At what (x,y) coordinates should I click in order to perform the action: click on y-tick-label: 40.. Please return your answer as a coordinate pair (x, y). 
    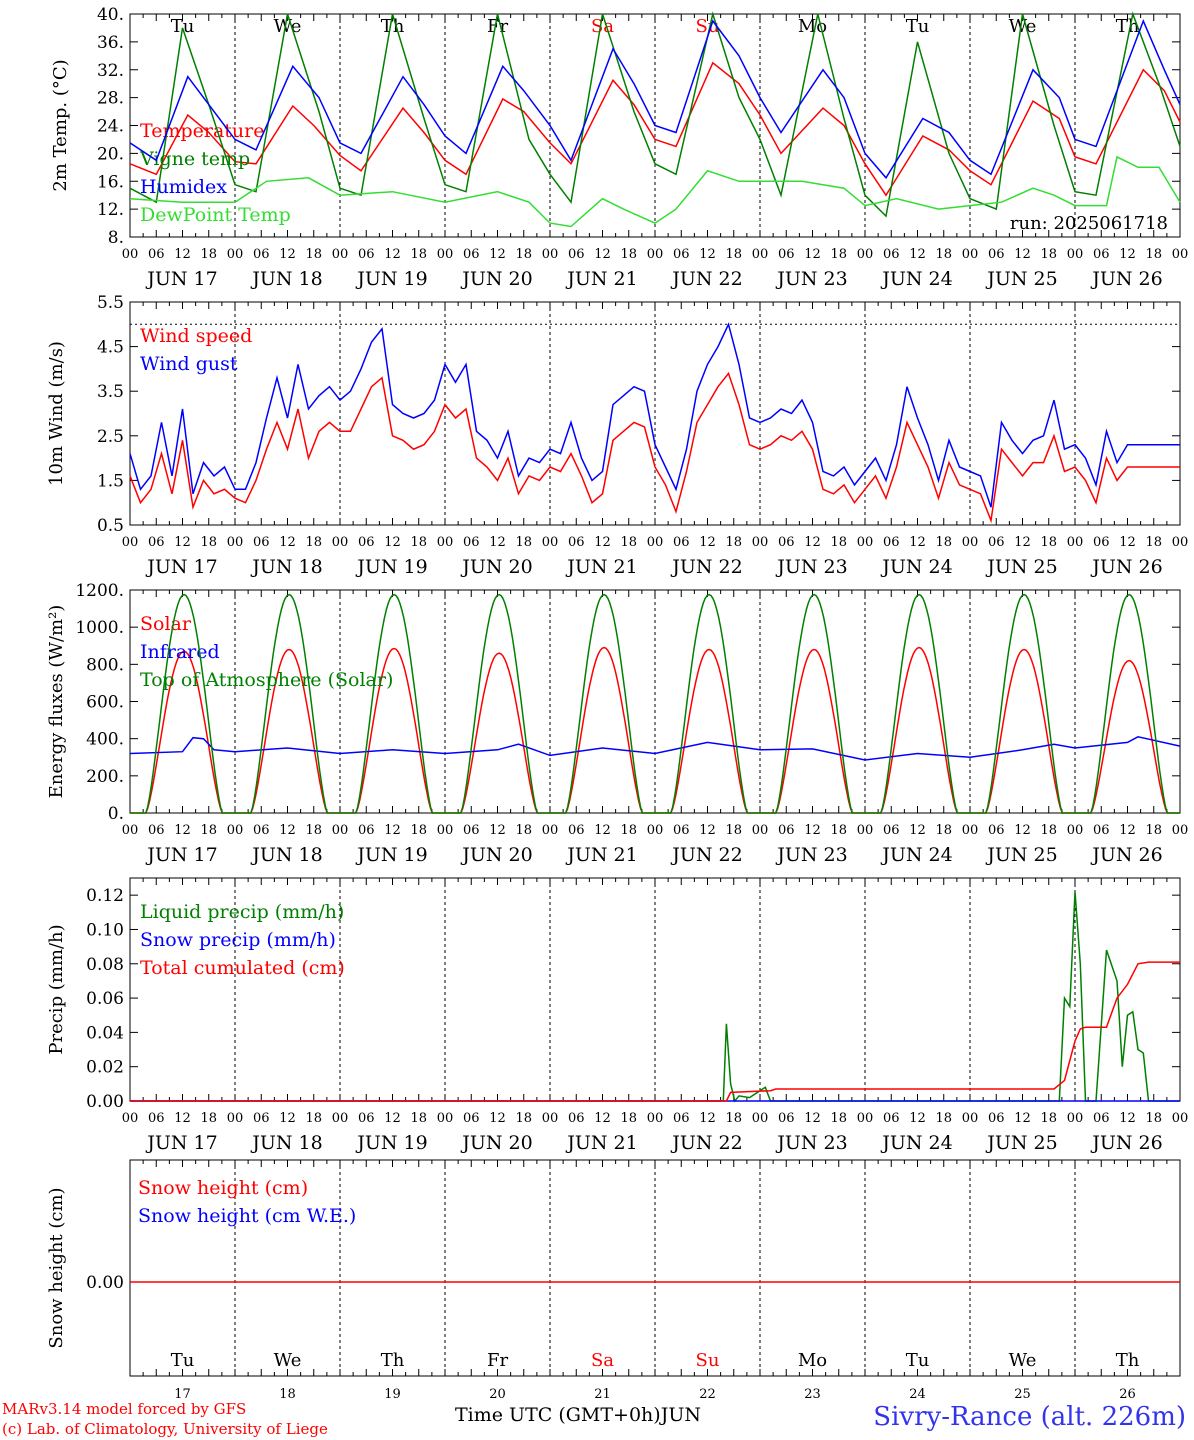
    Looking at the image, I should click on (110, 15).